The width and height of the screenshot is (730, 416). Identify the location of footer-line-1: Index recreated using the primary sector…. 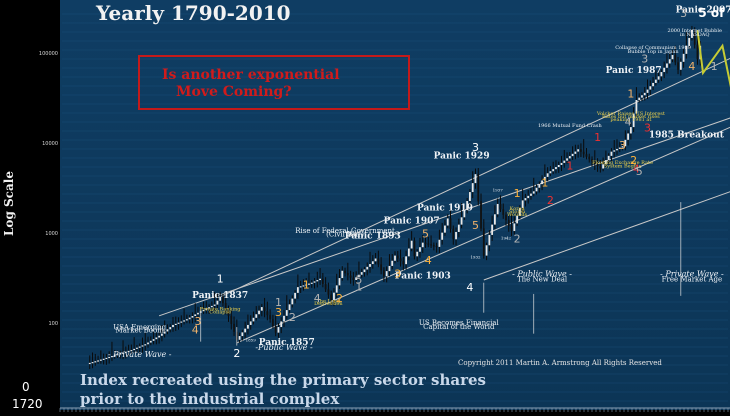
(283, 380).